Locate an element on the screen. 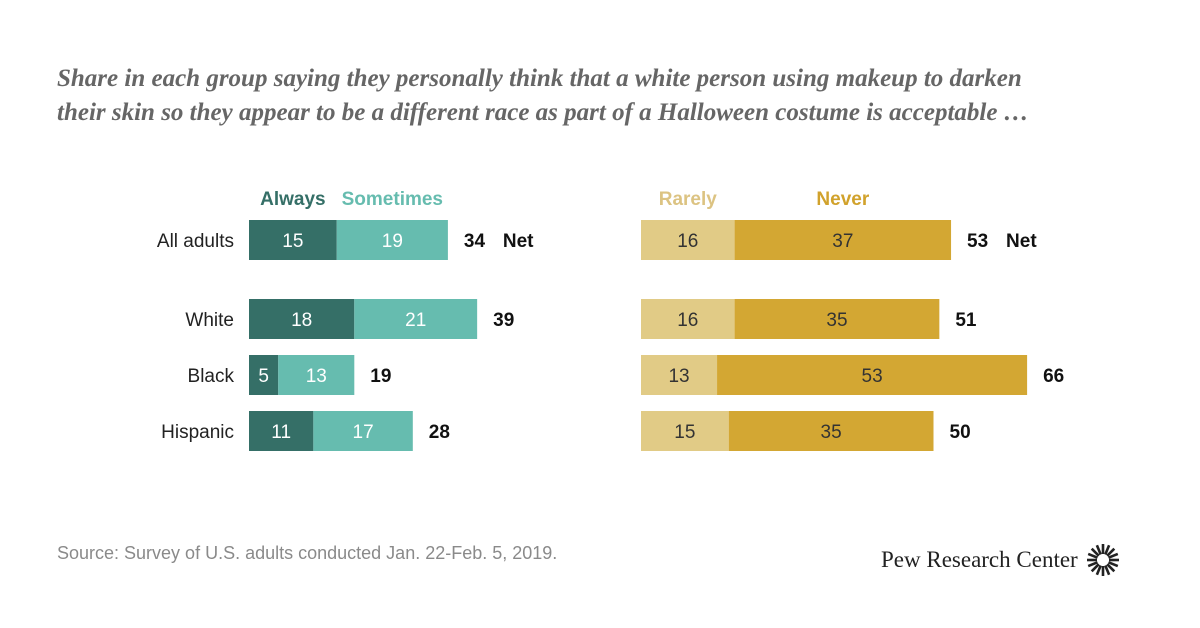 The width and height of the screenshot is (1200, 628). bar-sometimes-black is located at coordinates (316, 375).